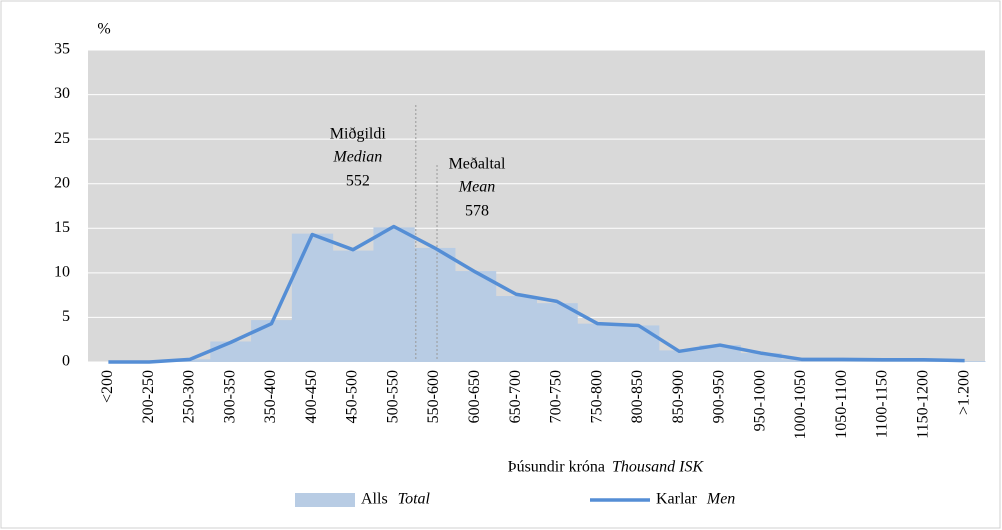 The image size is (1002, 530). I want to click on x-tick-label: 1150-1200, so click(923, 404).